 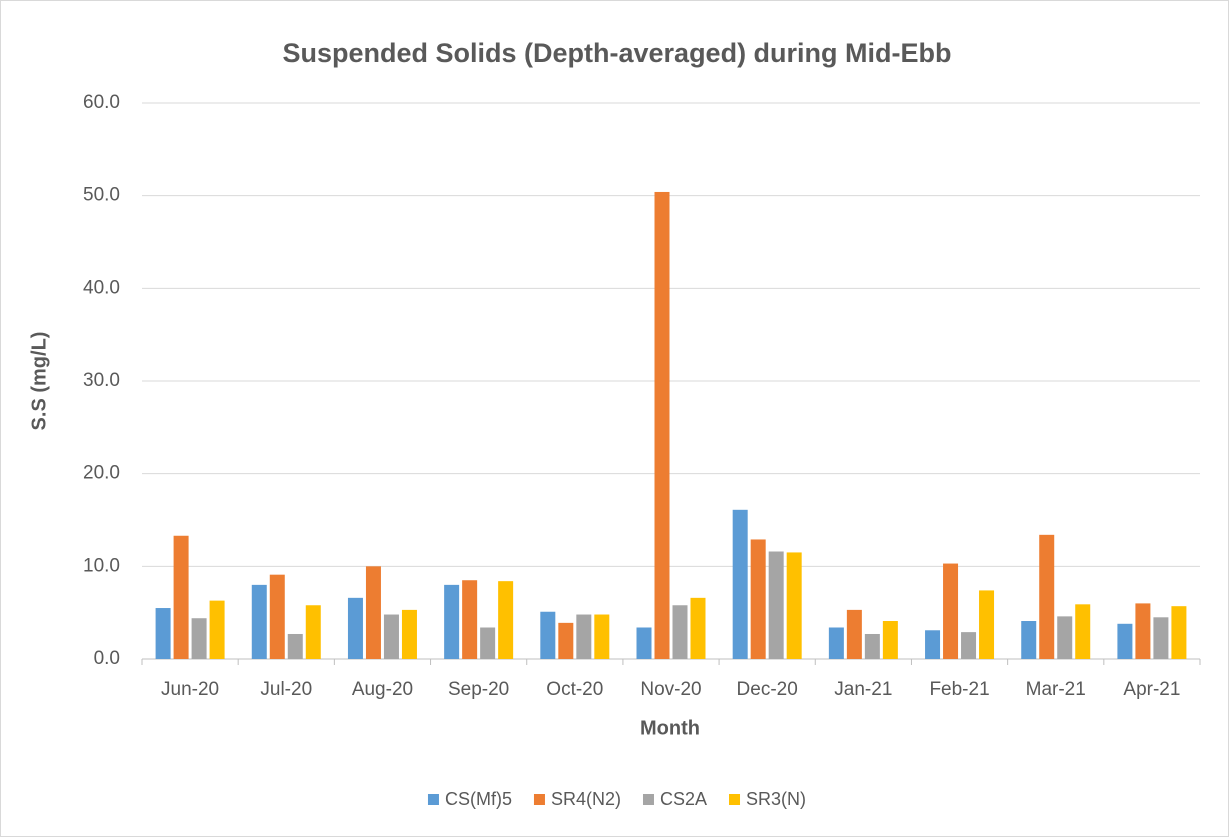 I want to click on legend-label: CS2A, so click(x=683, y=799).